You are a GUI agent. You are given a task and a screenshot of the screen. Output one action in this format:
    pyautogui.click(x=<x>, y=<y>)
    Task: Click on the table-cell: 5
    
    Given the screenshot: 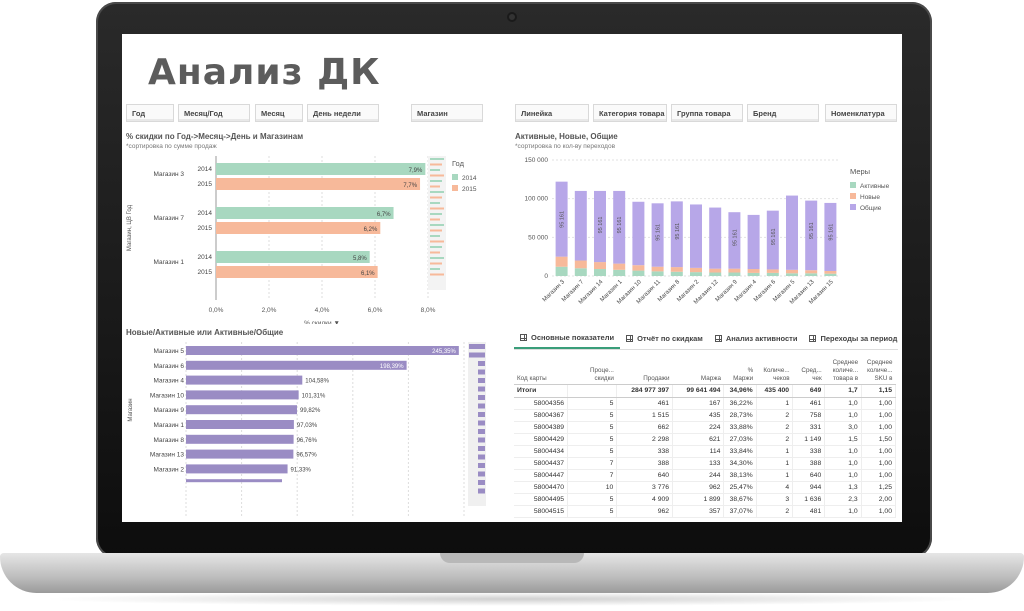 What is the action you would take?
    pyautogui.click(x=592, y=403)
    